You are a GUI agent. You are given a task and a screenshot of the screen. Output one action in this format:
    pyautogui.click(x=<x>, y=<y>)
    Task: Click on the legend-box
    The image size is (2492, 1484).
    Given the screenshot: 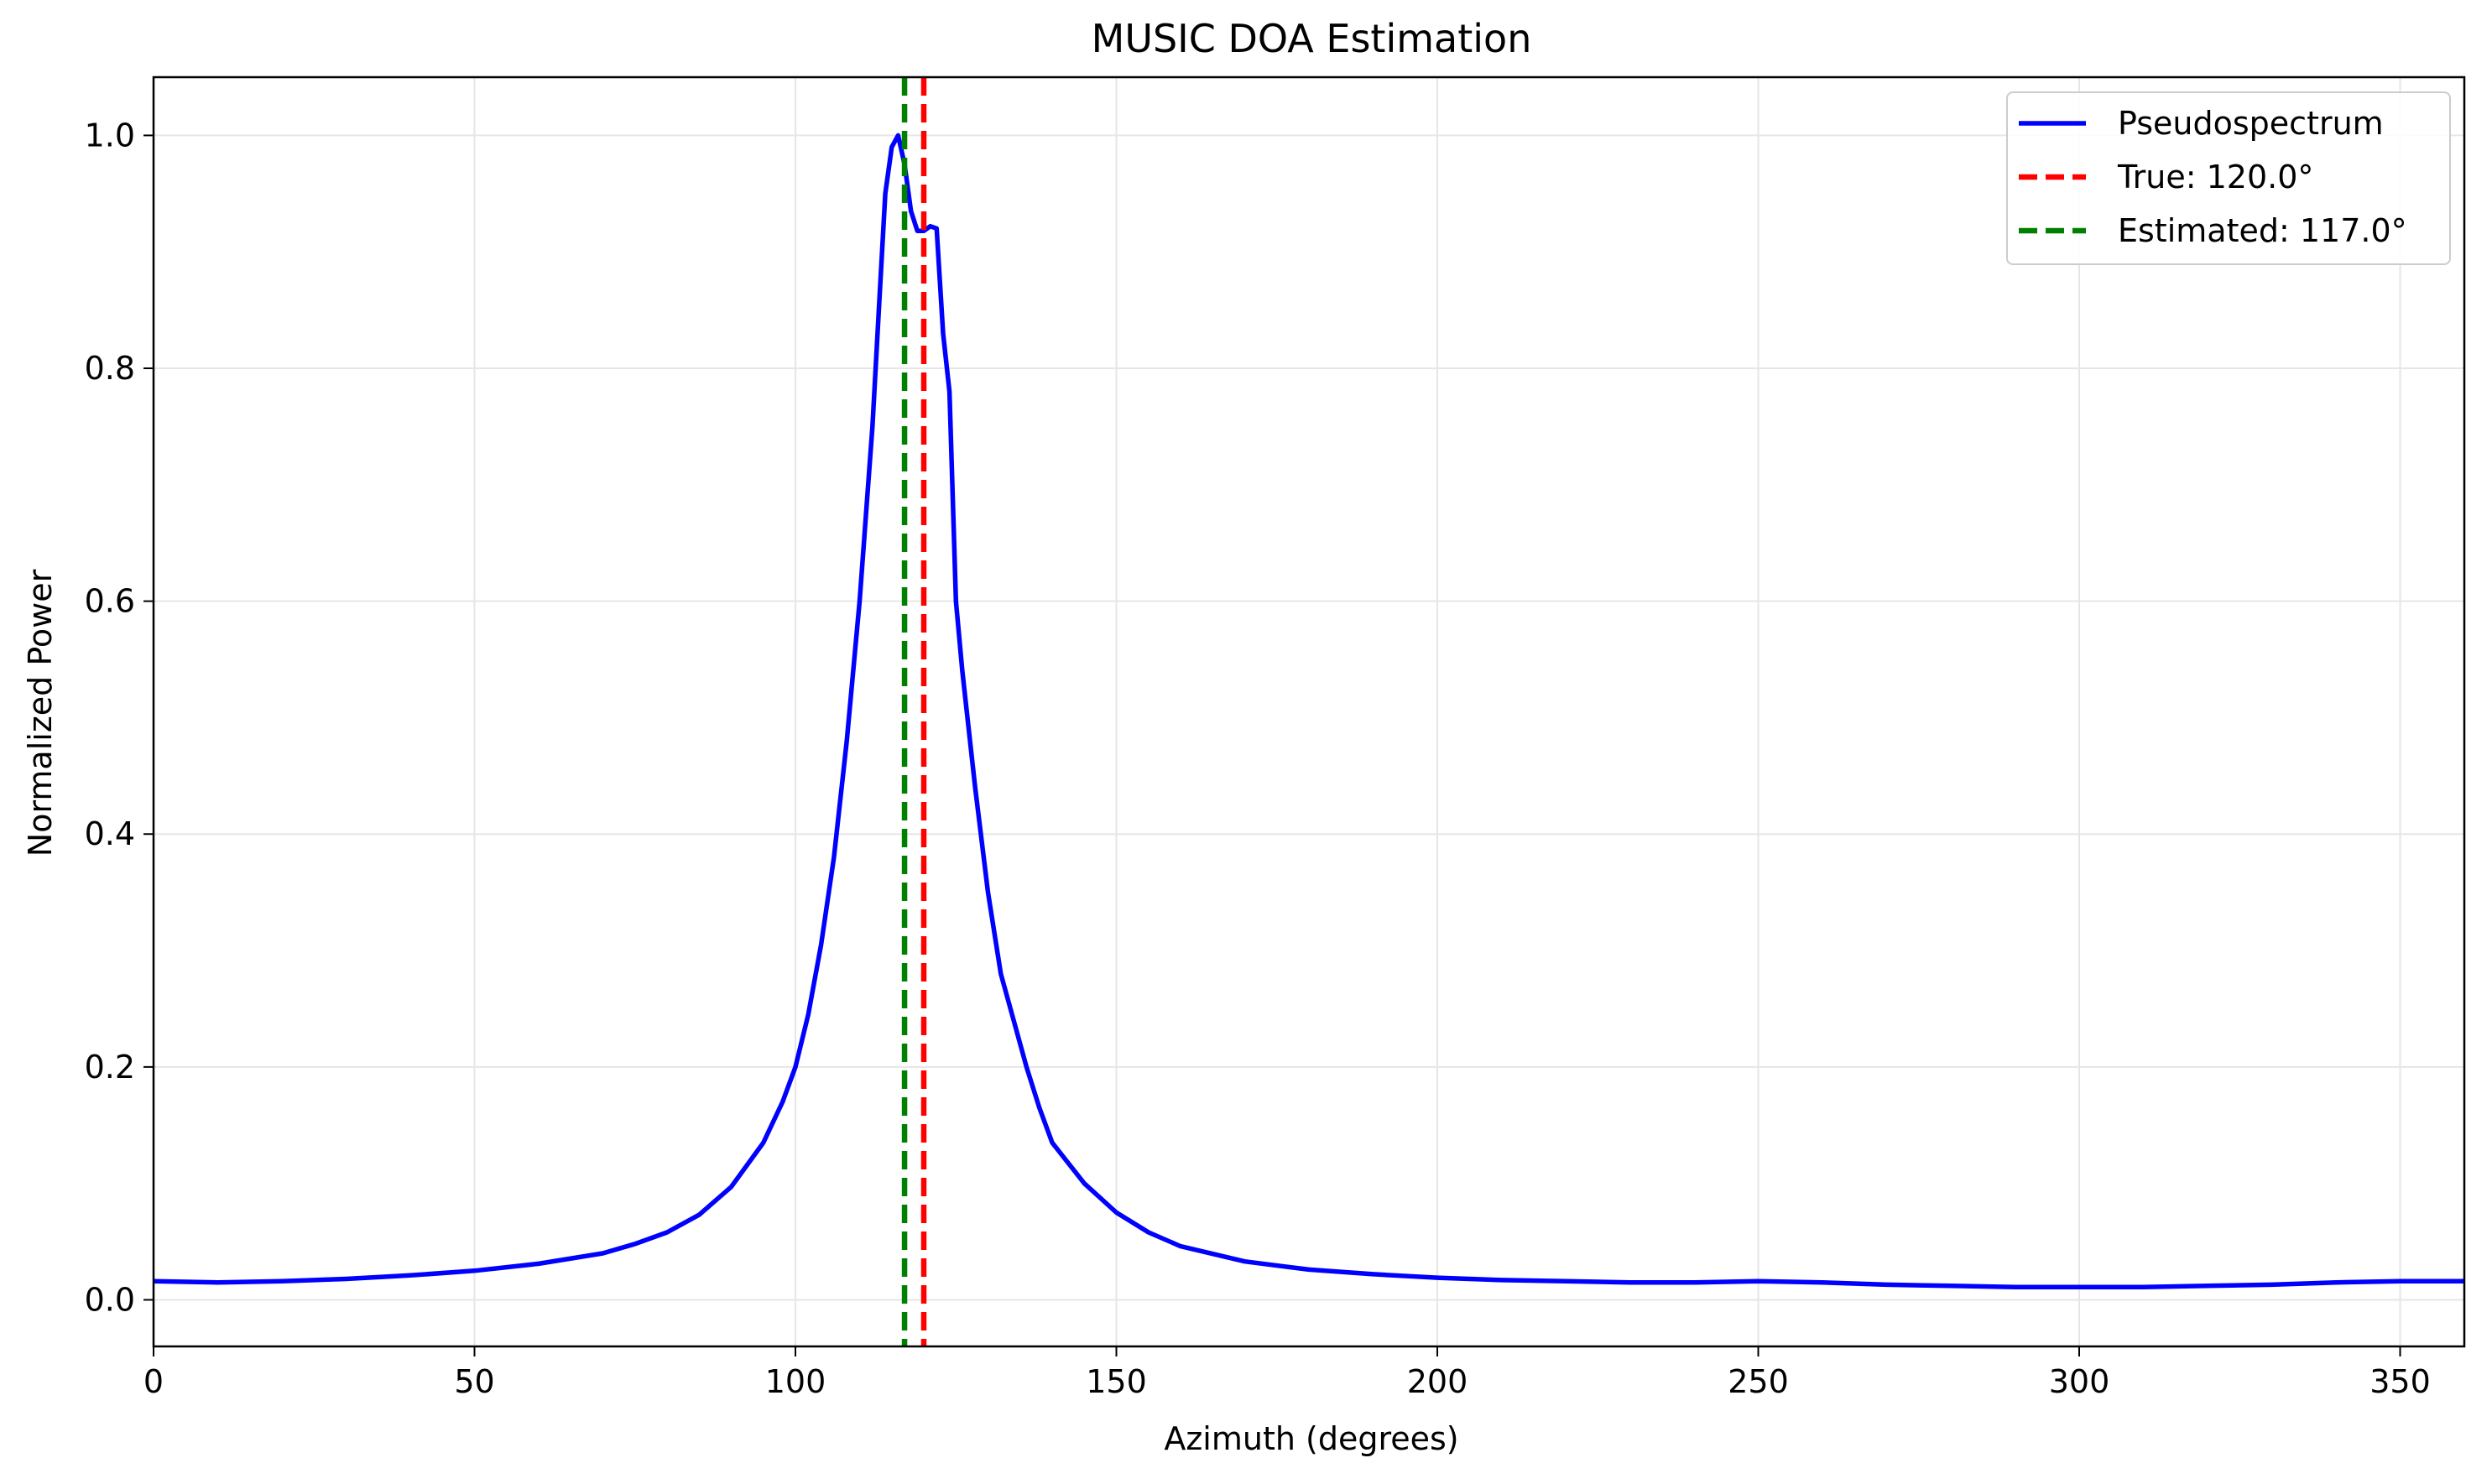 What is the action you would take?
    pyautogui.click(x=2228, y=178)
    